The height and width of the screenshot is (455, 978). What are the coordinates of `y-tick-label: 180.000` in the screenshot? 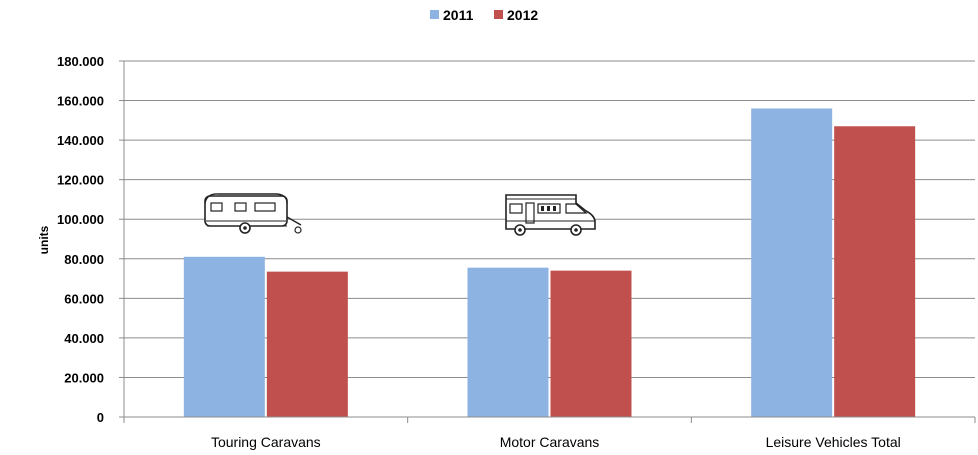 It's located at (80, 61).